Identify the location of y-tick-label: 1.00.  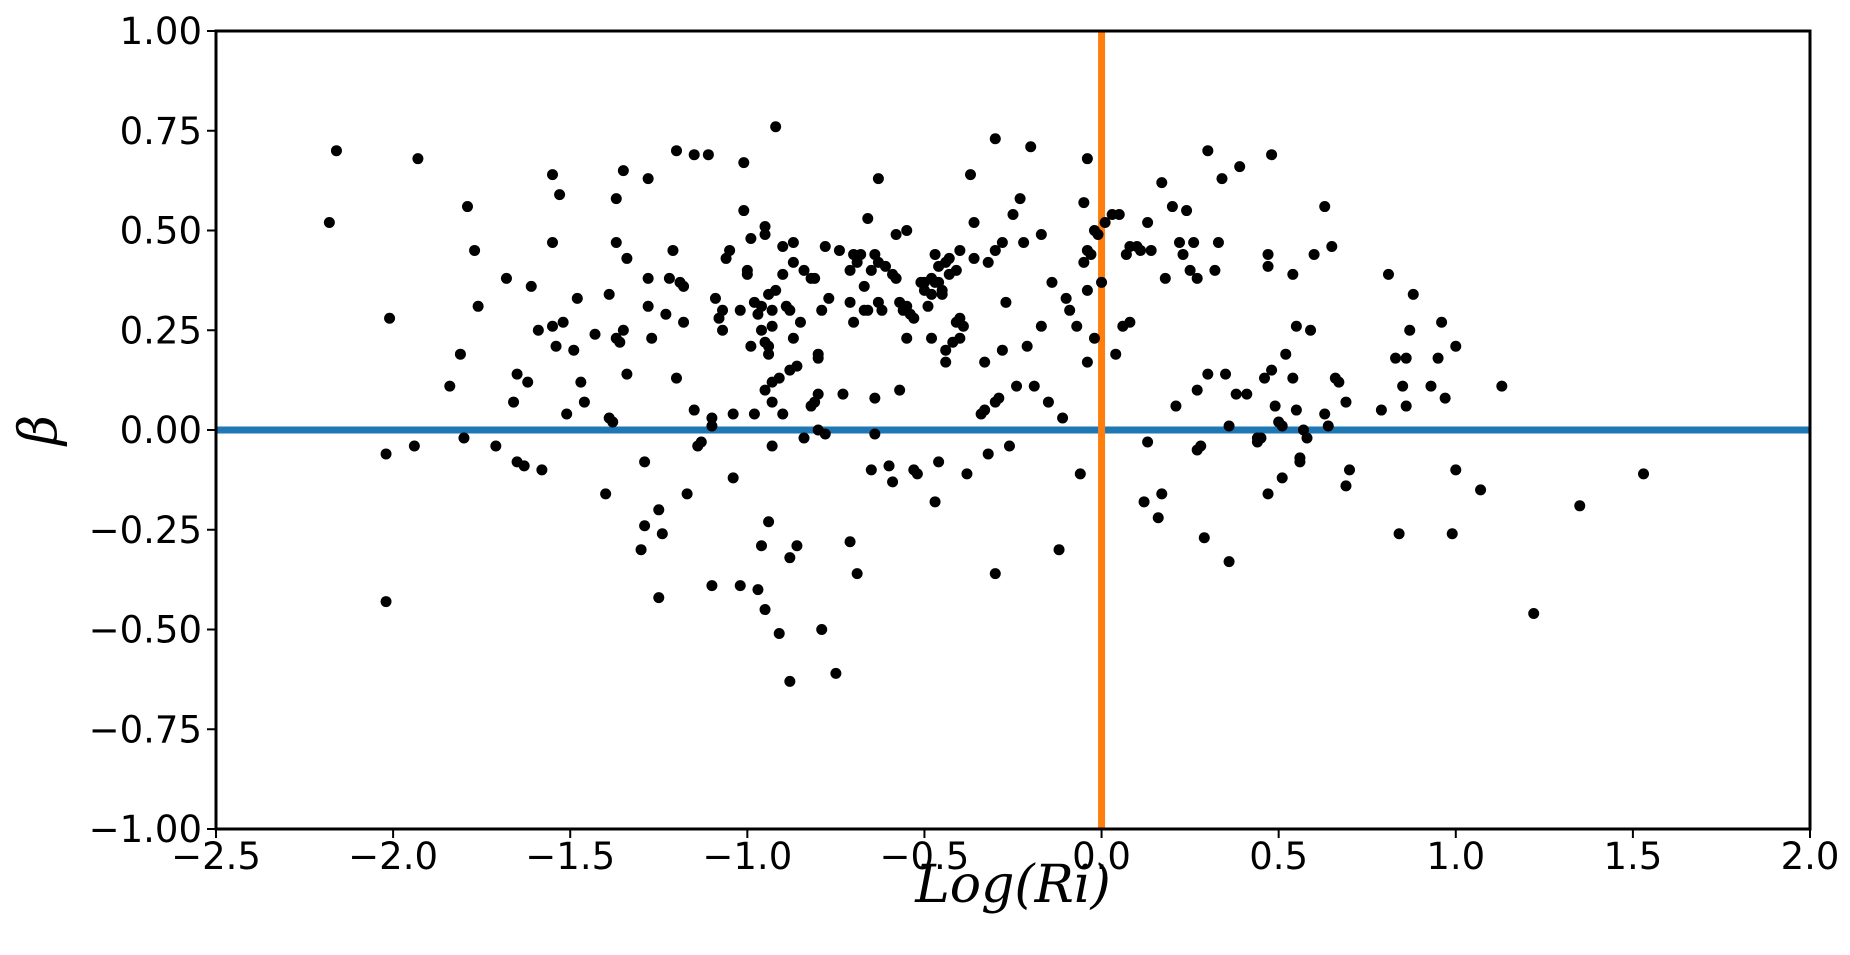
(161, 31).